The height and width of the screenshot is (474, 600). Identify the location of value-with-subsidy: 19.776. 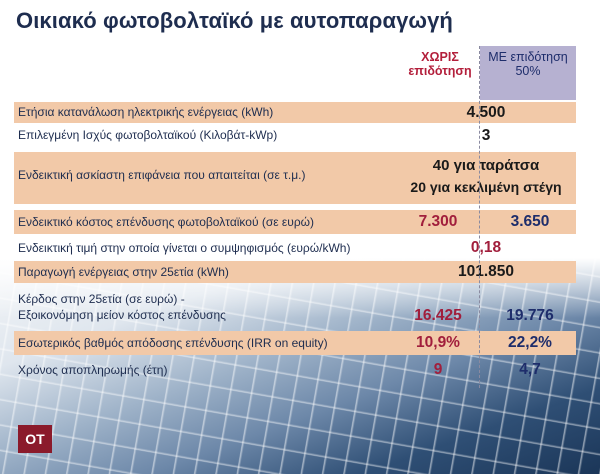
(530, 315).